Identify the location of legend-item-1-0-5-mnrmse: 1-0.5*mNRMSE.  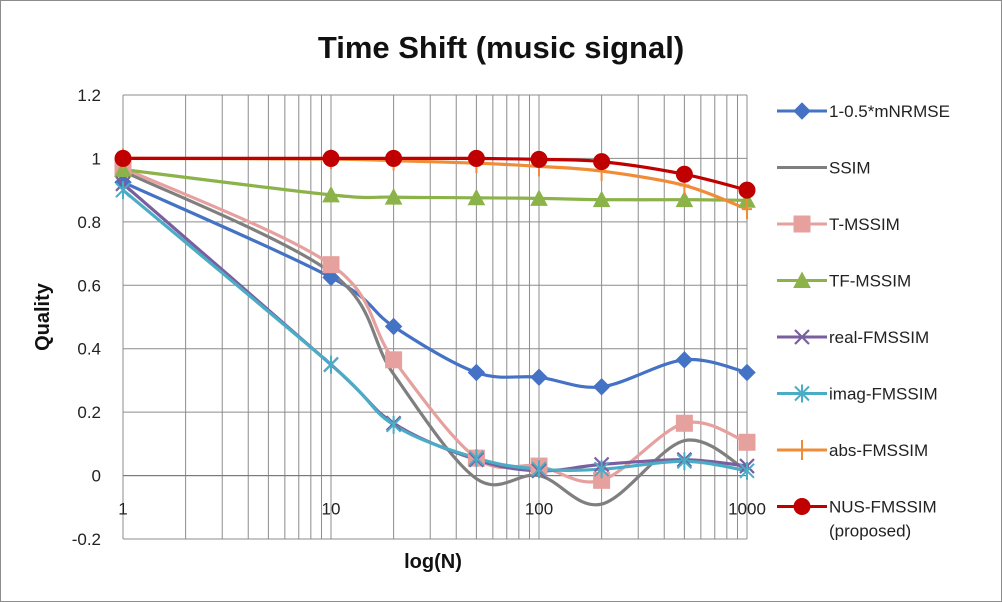
(863, 111).